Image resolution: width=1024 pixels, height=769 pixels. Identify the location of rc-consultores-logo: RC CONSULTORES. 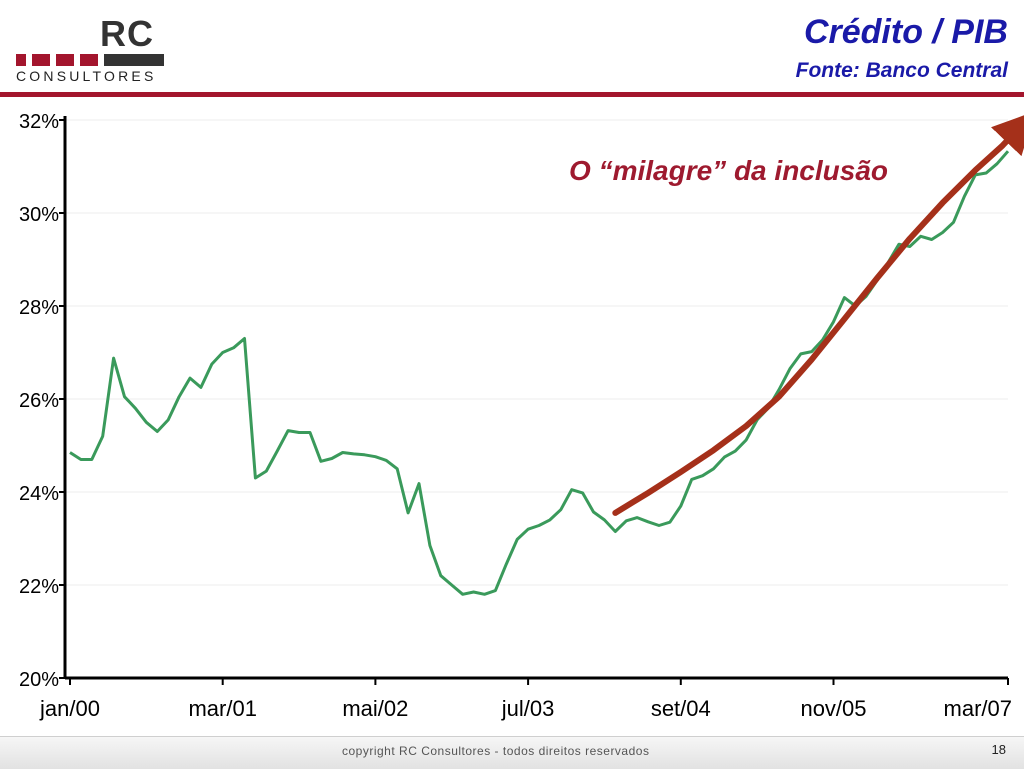
(94, 50).